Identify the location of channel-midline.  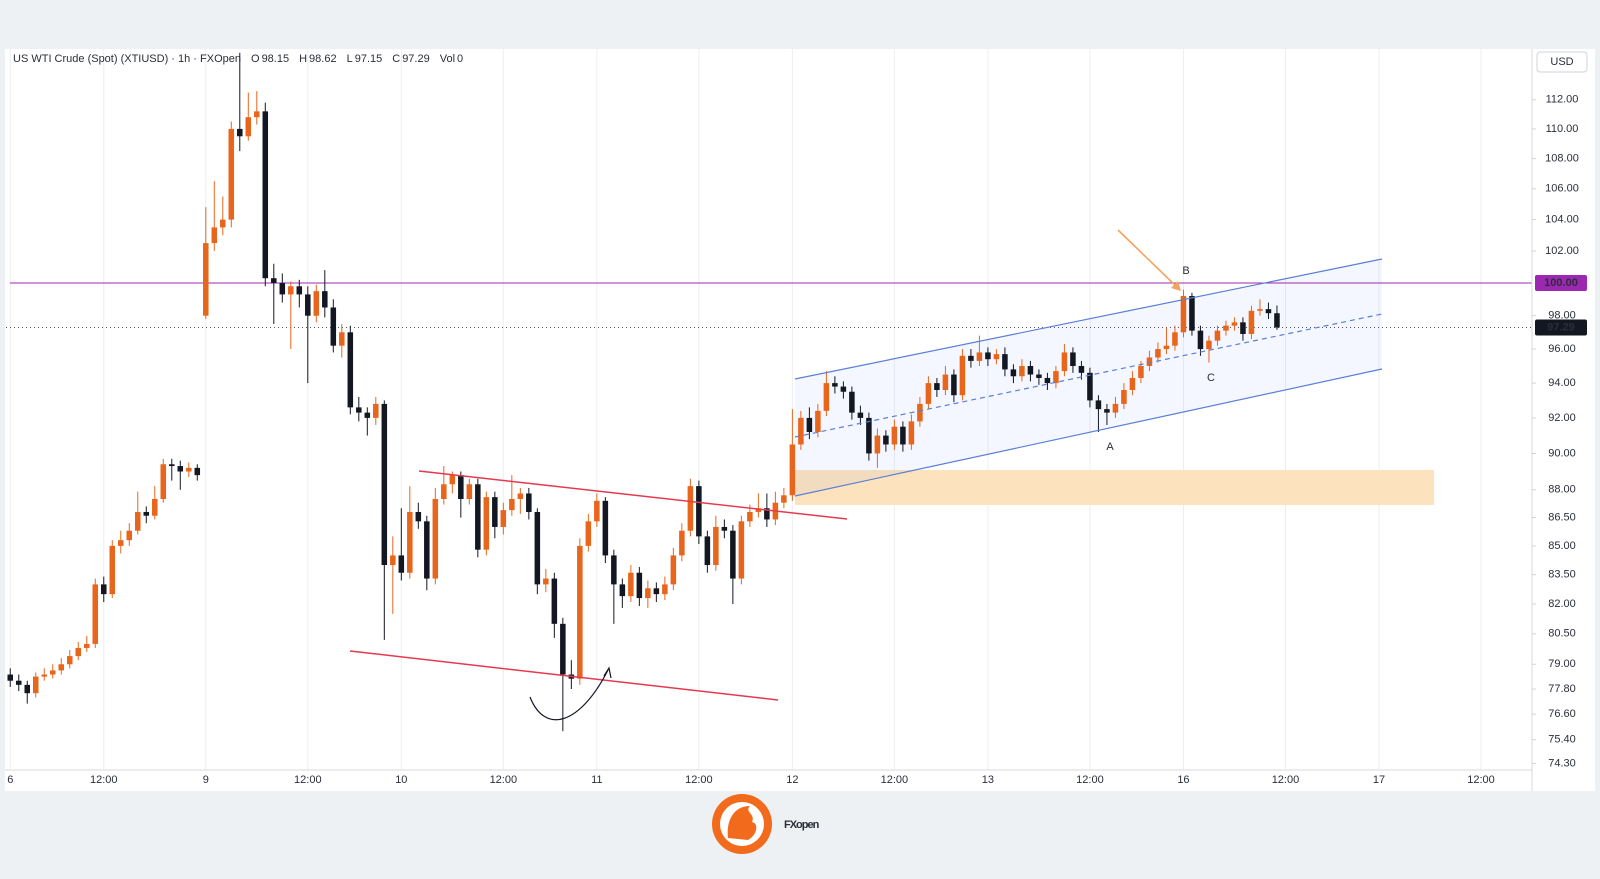
(1088, 375).